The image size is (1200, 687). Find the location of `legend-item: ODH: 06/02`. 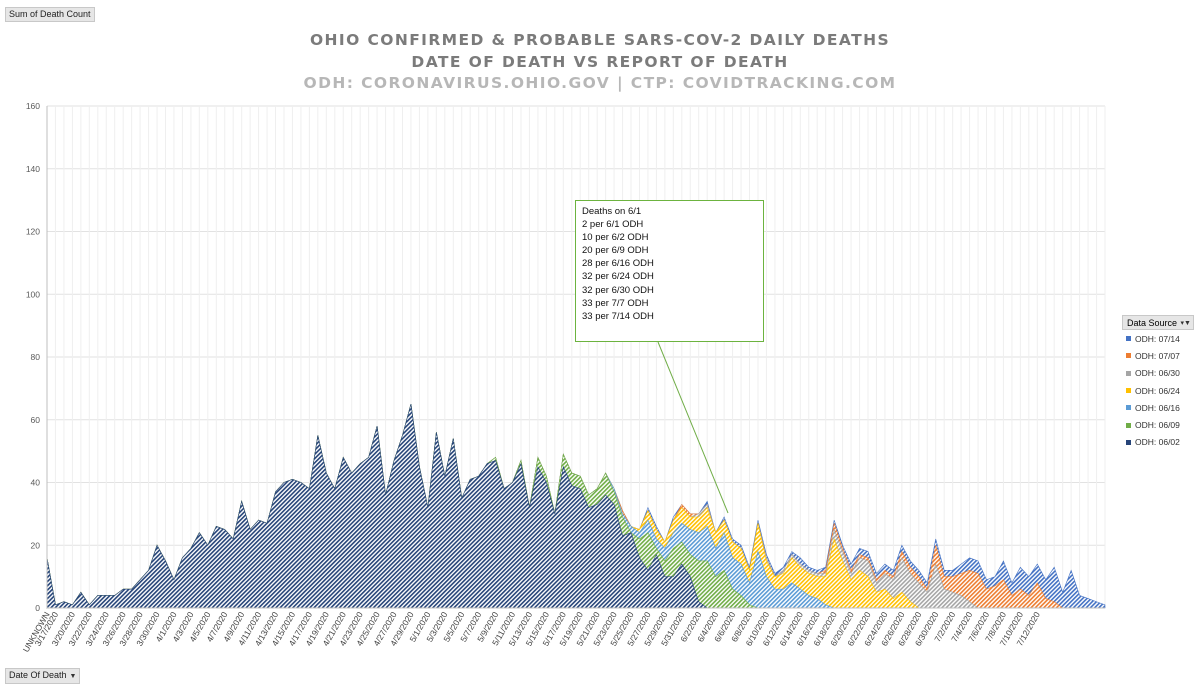

legend-item: ODH: 06/02 is located at coordinates (1158, 442).